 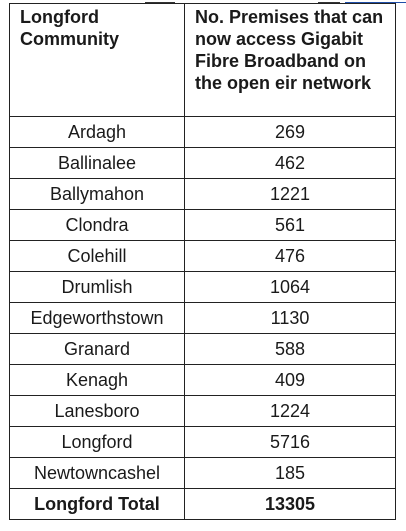 I want to click on premises-cell: 1130, so click(x=290, y=318).